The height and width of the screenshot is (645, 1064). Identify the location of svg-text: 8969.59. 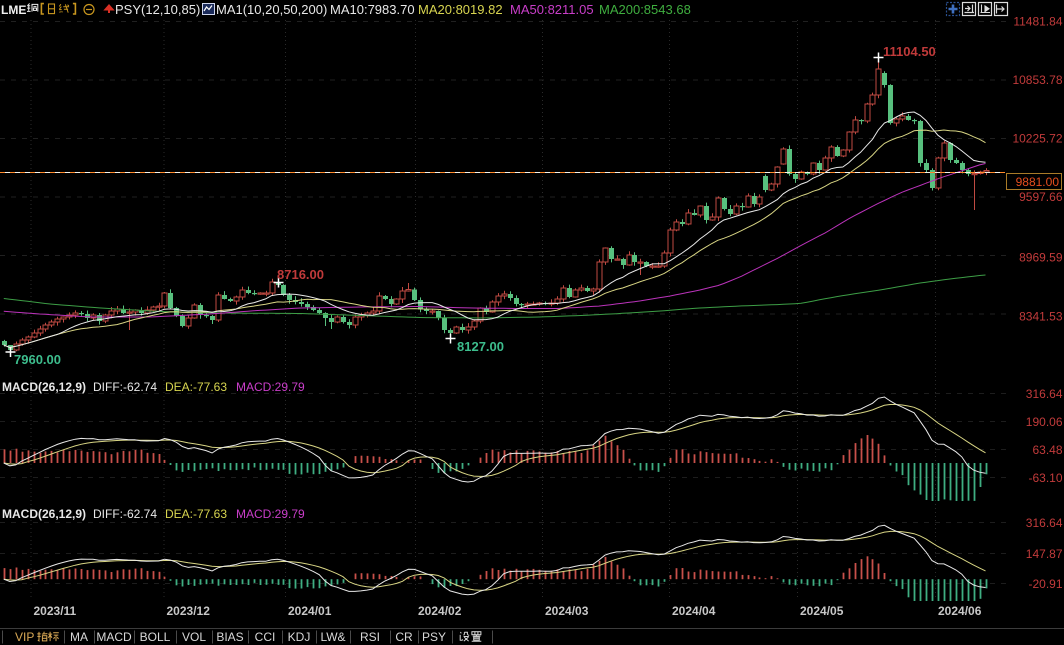
(1041, 258).